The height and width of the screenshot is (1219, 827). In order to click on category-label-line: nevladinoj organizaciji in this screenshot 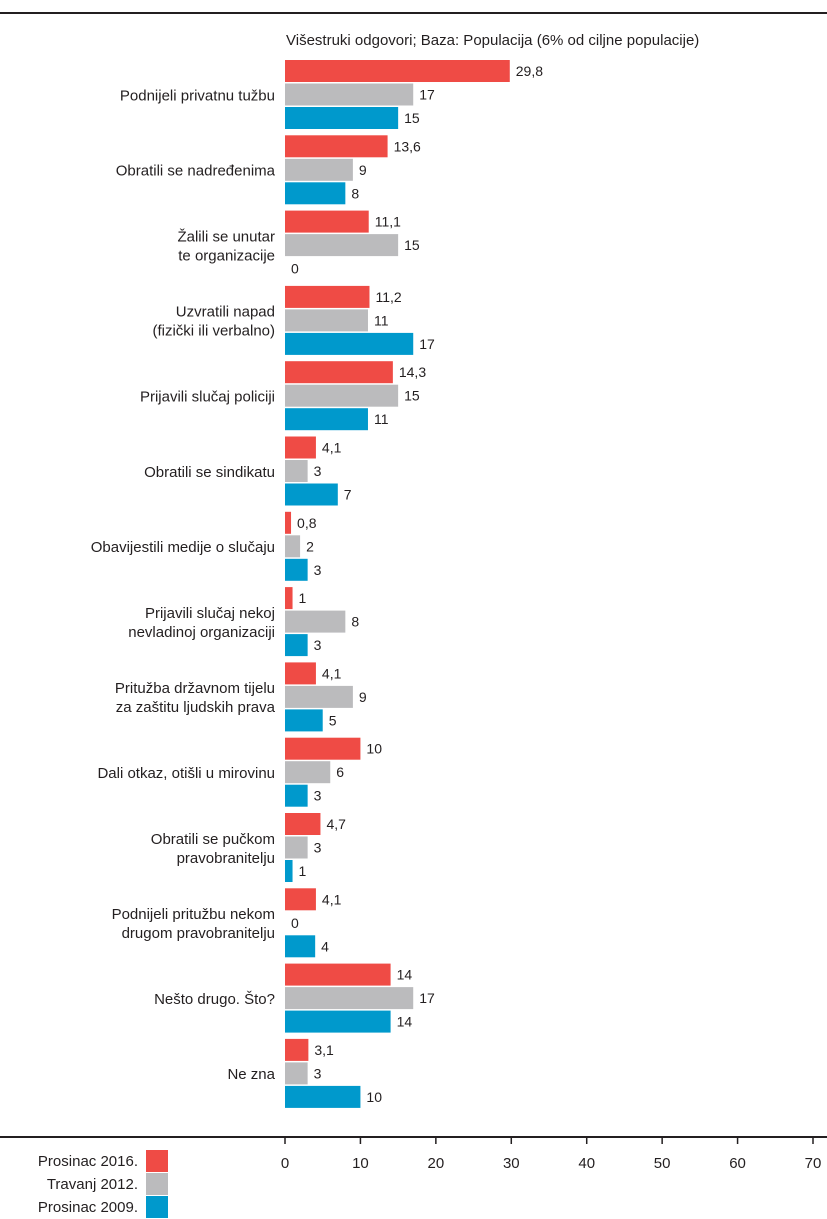, I will do `click(201, 632)`.